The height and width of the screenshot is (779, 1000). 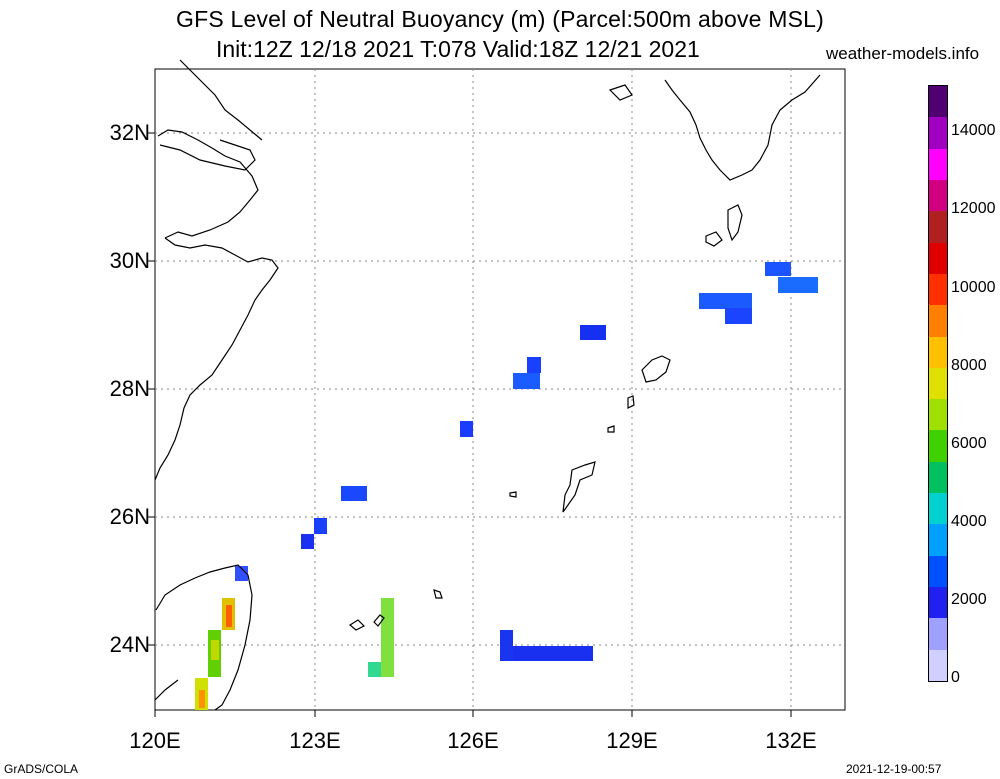 I want to click on footer-credit: GrADS/COLA, so click(x=41, y=769).